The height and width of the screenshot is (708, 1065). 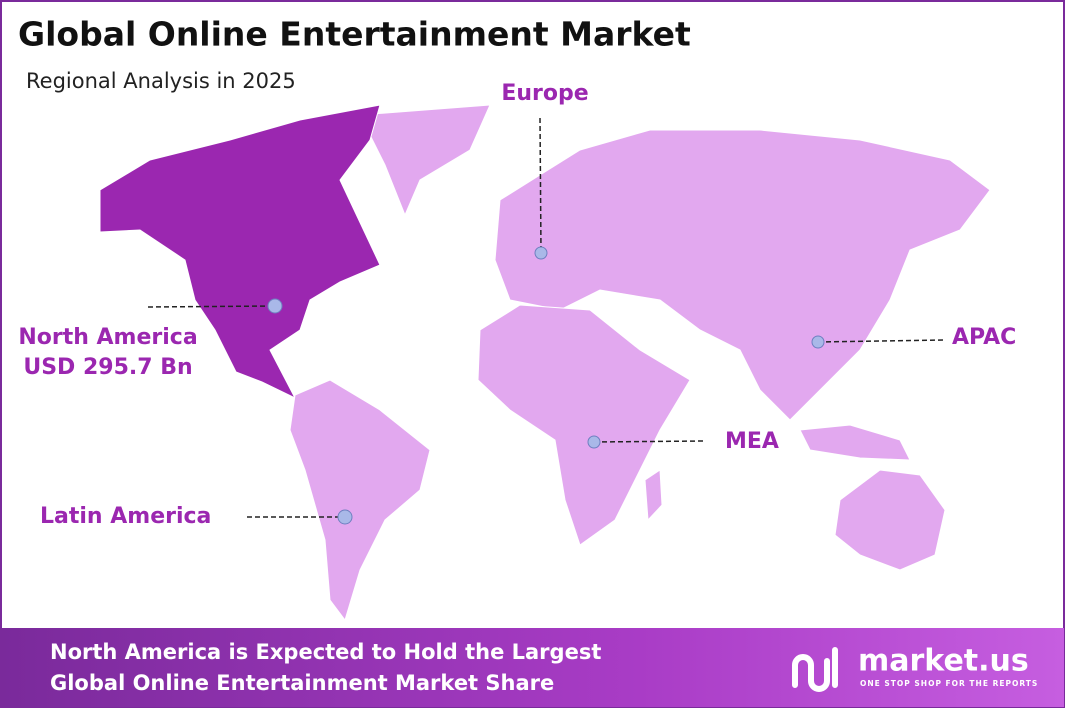 What do you see at coordinates (125, 516) in the screenshot?
I see `region-label: Latin America` at bounding box center [125, 516].